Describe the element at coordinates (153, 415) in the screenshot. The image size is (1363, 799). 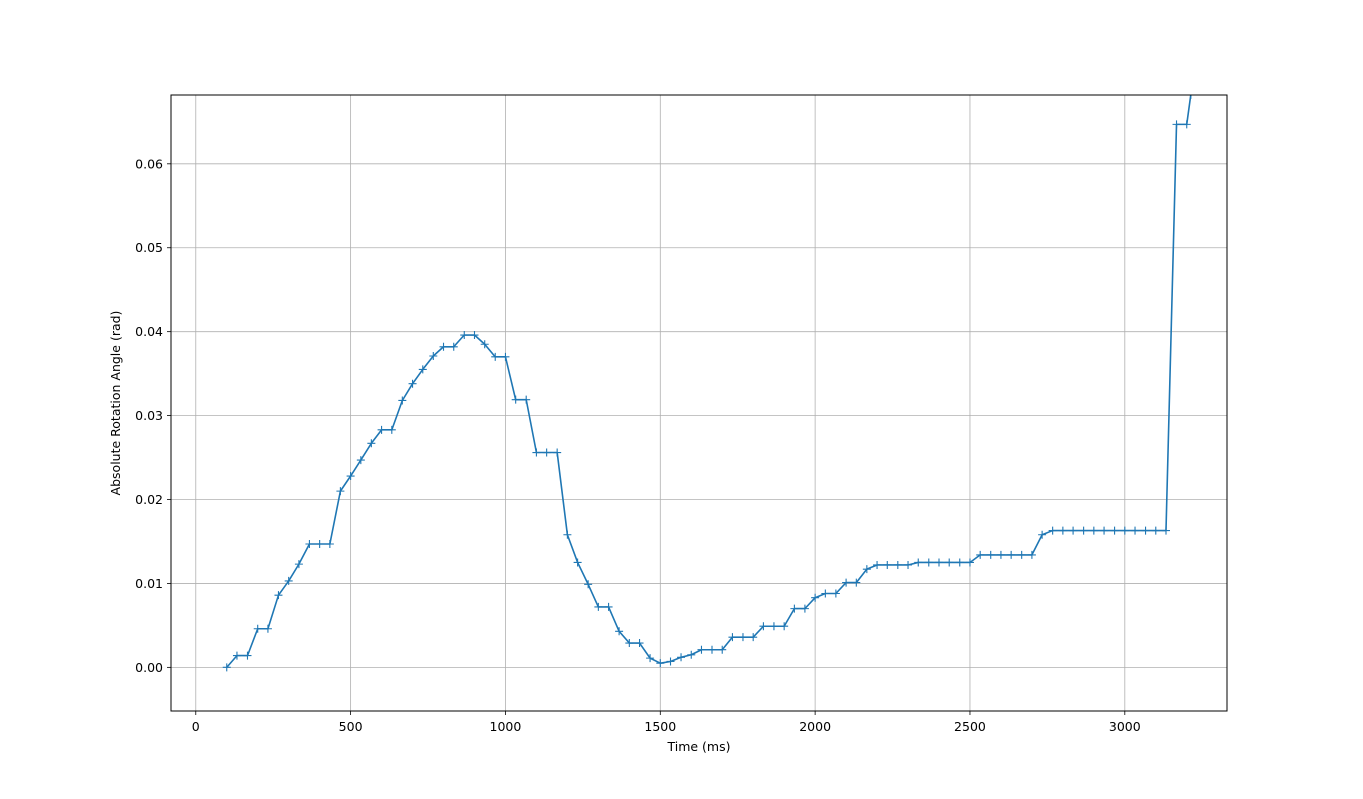
I see `y-axis: 0.00 0.01 0.02 0.03 0.04 0.05 0.06` at that location.